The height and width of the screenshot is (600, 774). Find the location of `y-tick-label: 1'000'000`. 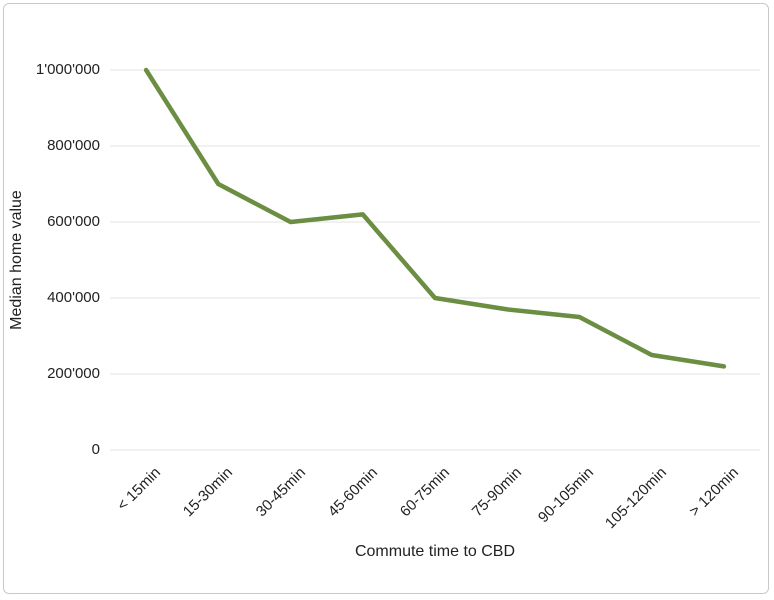

y-tick-label: 1'000'000 is located at coordinates (67, 69).